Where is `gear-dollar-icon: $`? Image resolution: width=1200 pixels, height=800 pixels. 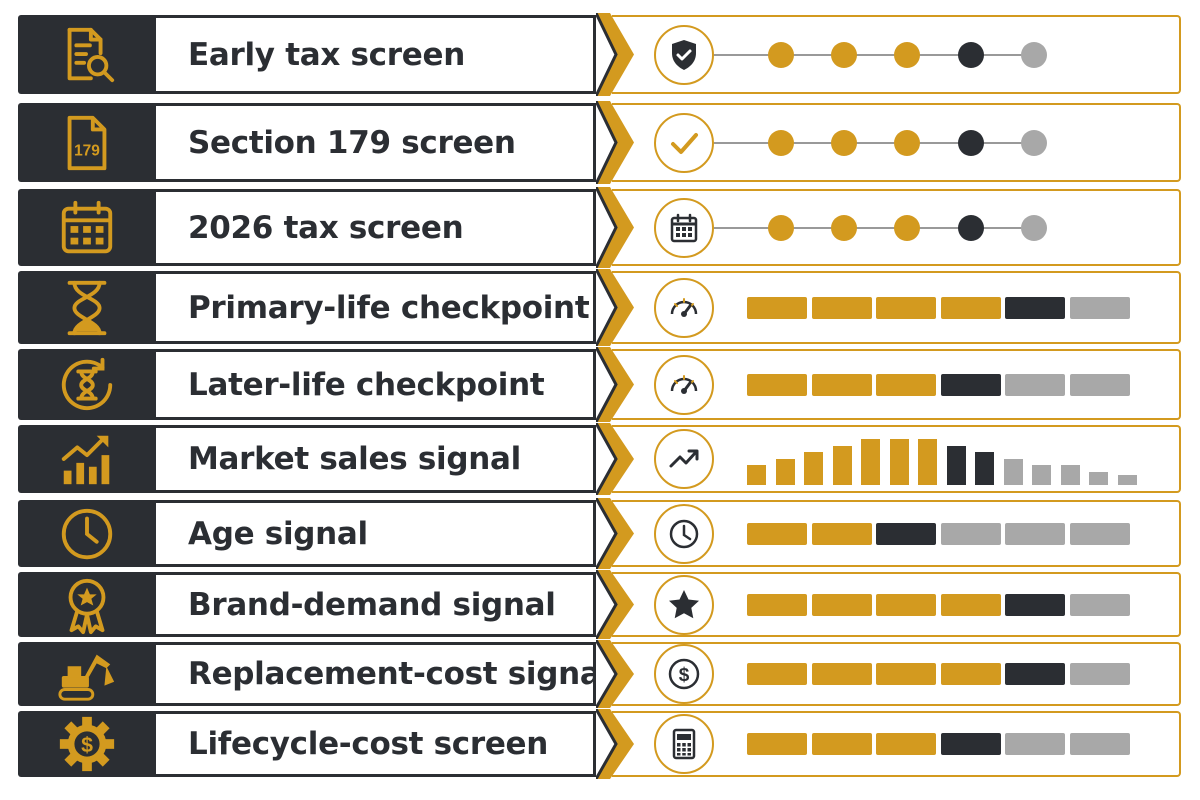 gear-dollar-icon: $ is located at coordinates (87, 744).